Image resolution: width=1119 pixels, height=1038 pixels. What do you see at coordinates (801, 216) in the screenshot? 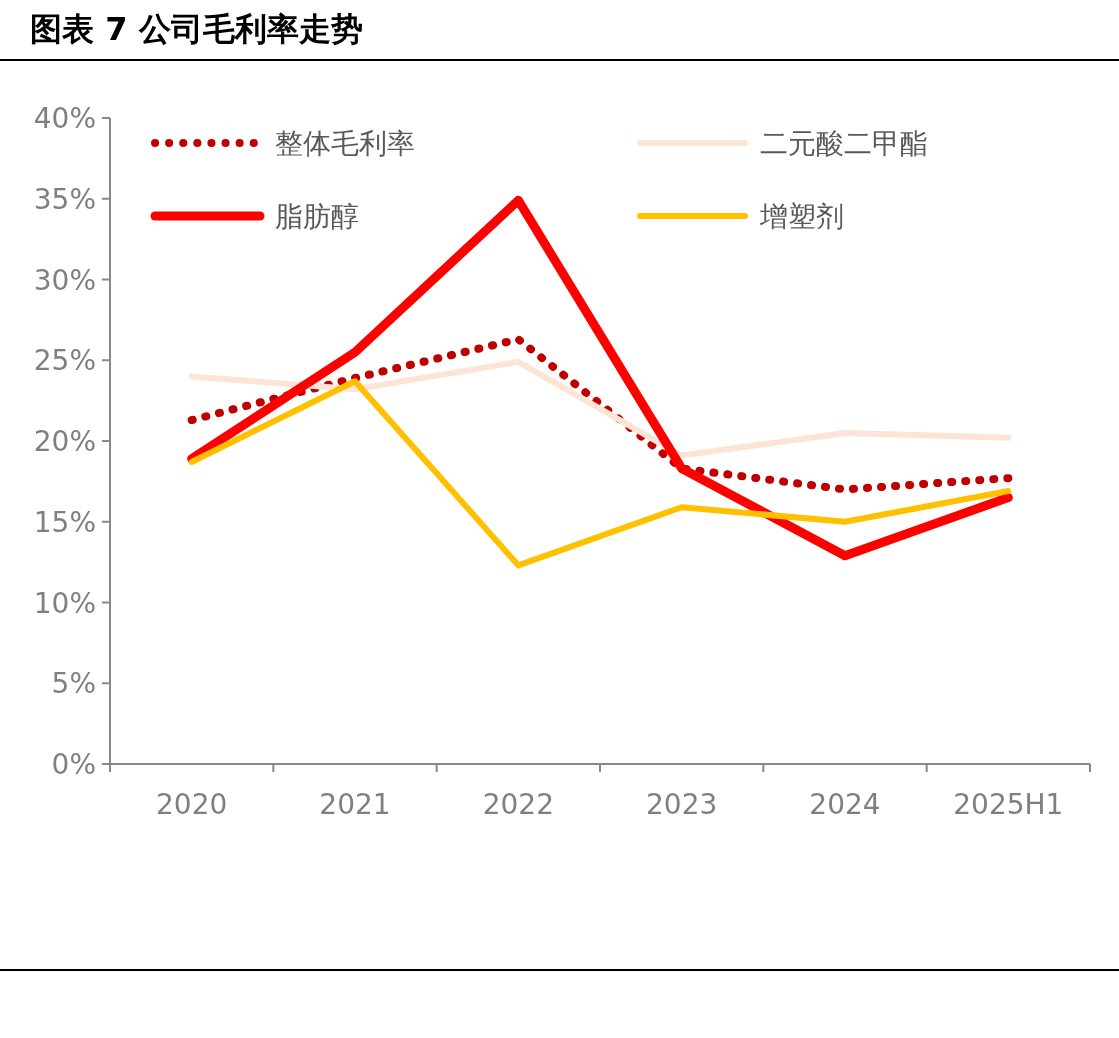
I see `legend-label: 增塑剂` at bounding box center [801, 216].